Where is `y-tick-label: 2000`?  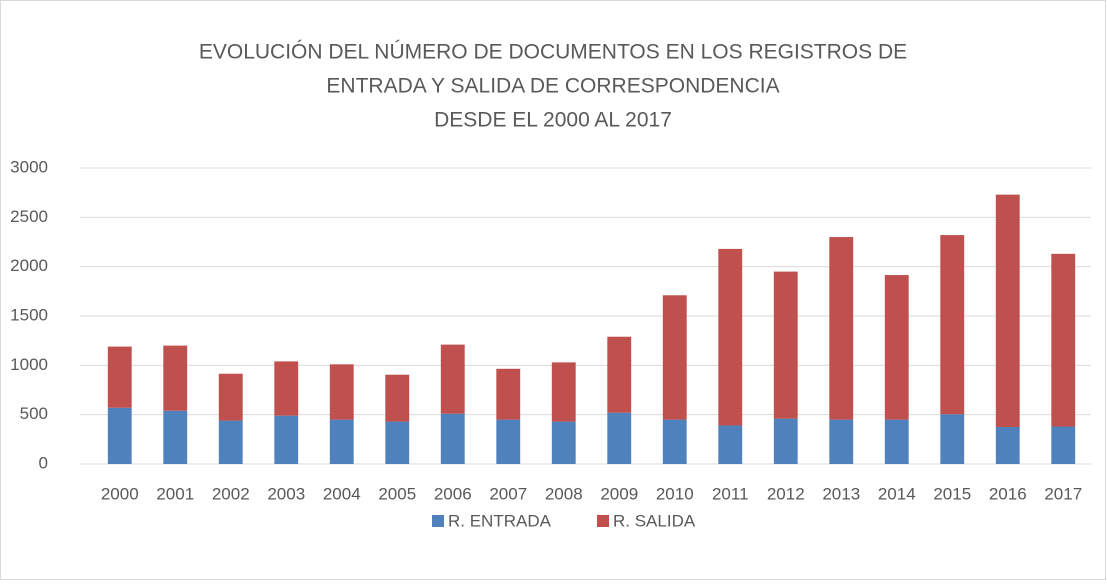
y-tick-label: 2000 is located at coordinates (29, 265).